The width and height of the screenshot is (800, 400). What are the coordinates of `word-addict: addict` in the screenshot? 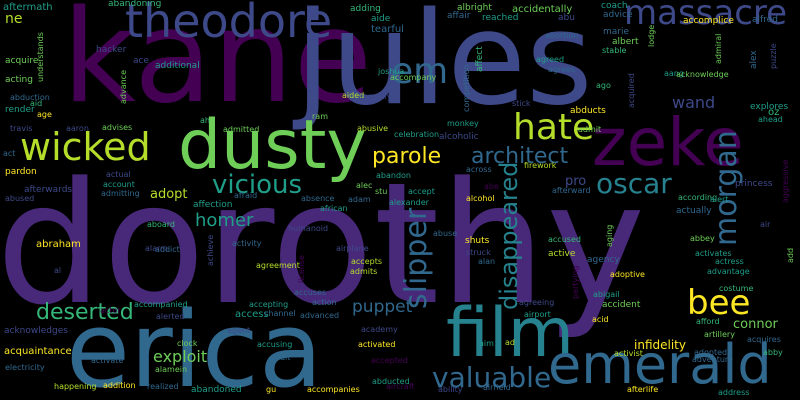 It's located at (167, 249).